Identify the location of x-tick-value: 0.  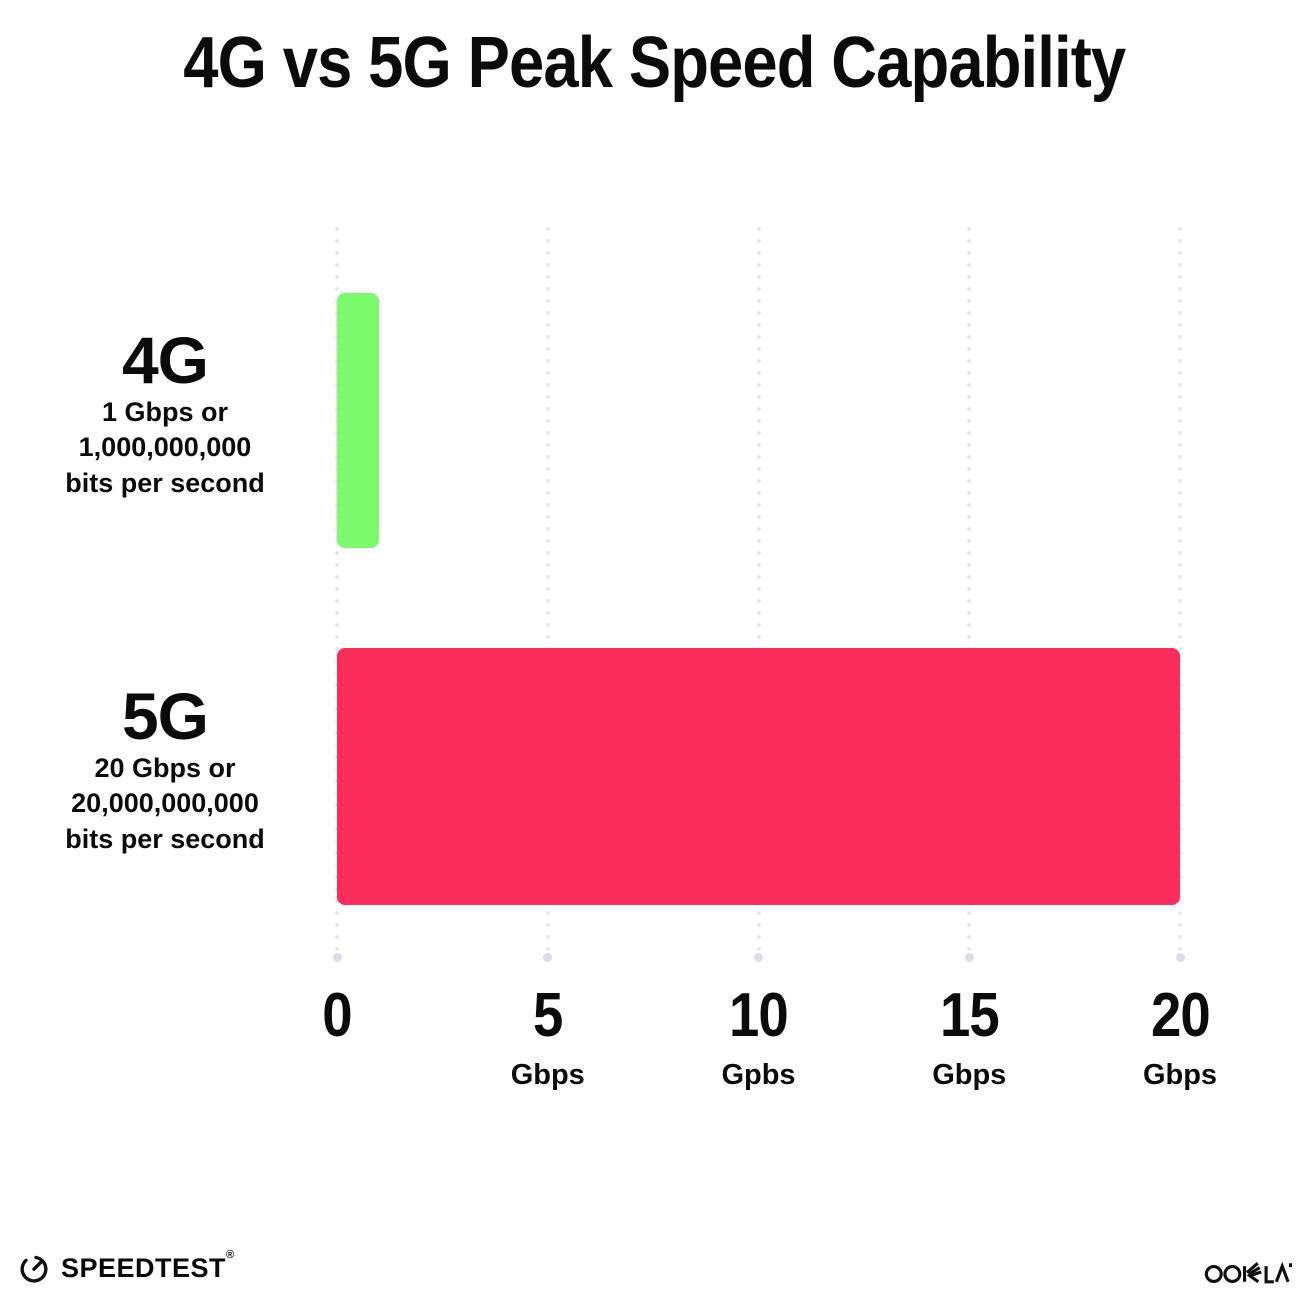
(337, 1015).